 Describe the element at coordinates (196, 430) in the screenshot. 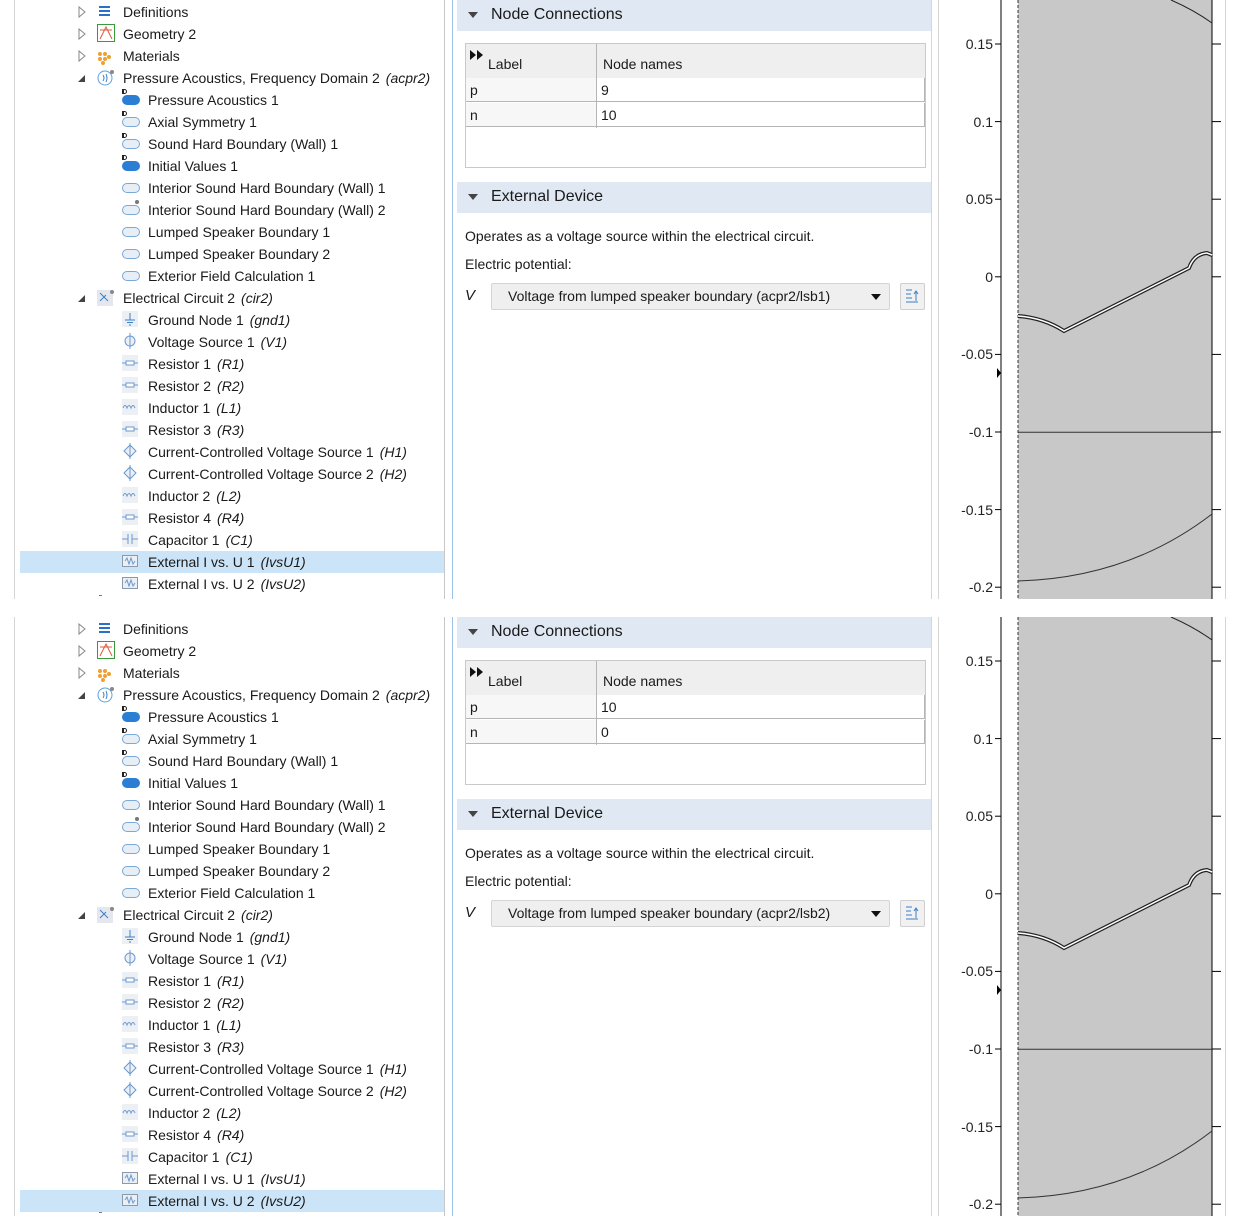

I see `tree-item-label: Resistor 3 (R3)` at that location.